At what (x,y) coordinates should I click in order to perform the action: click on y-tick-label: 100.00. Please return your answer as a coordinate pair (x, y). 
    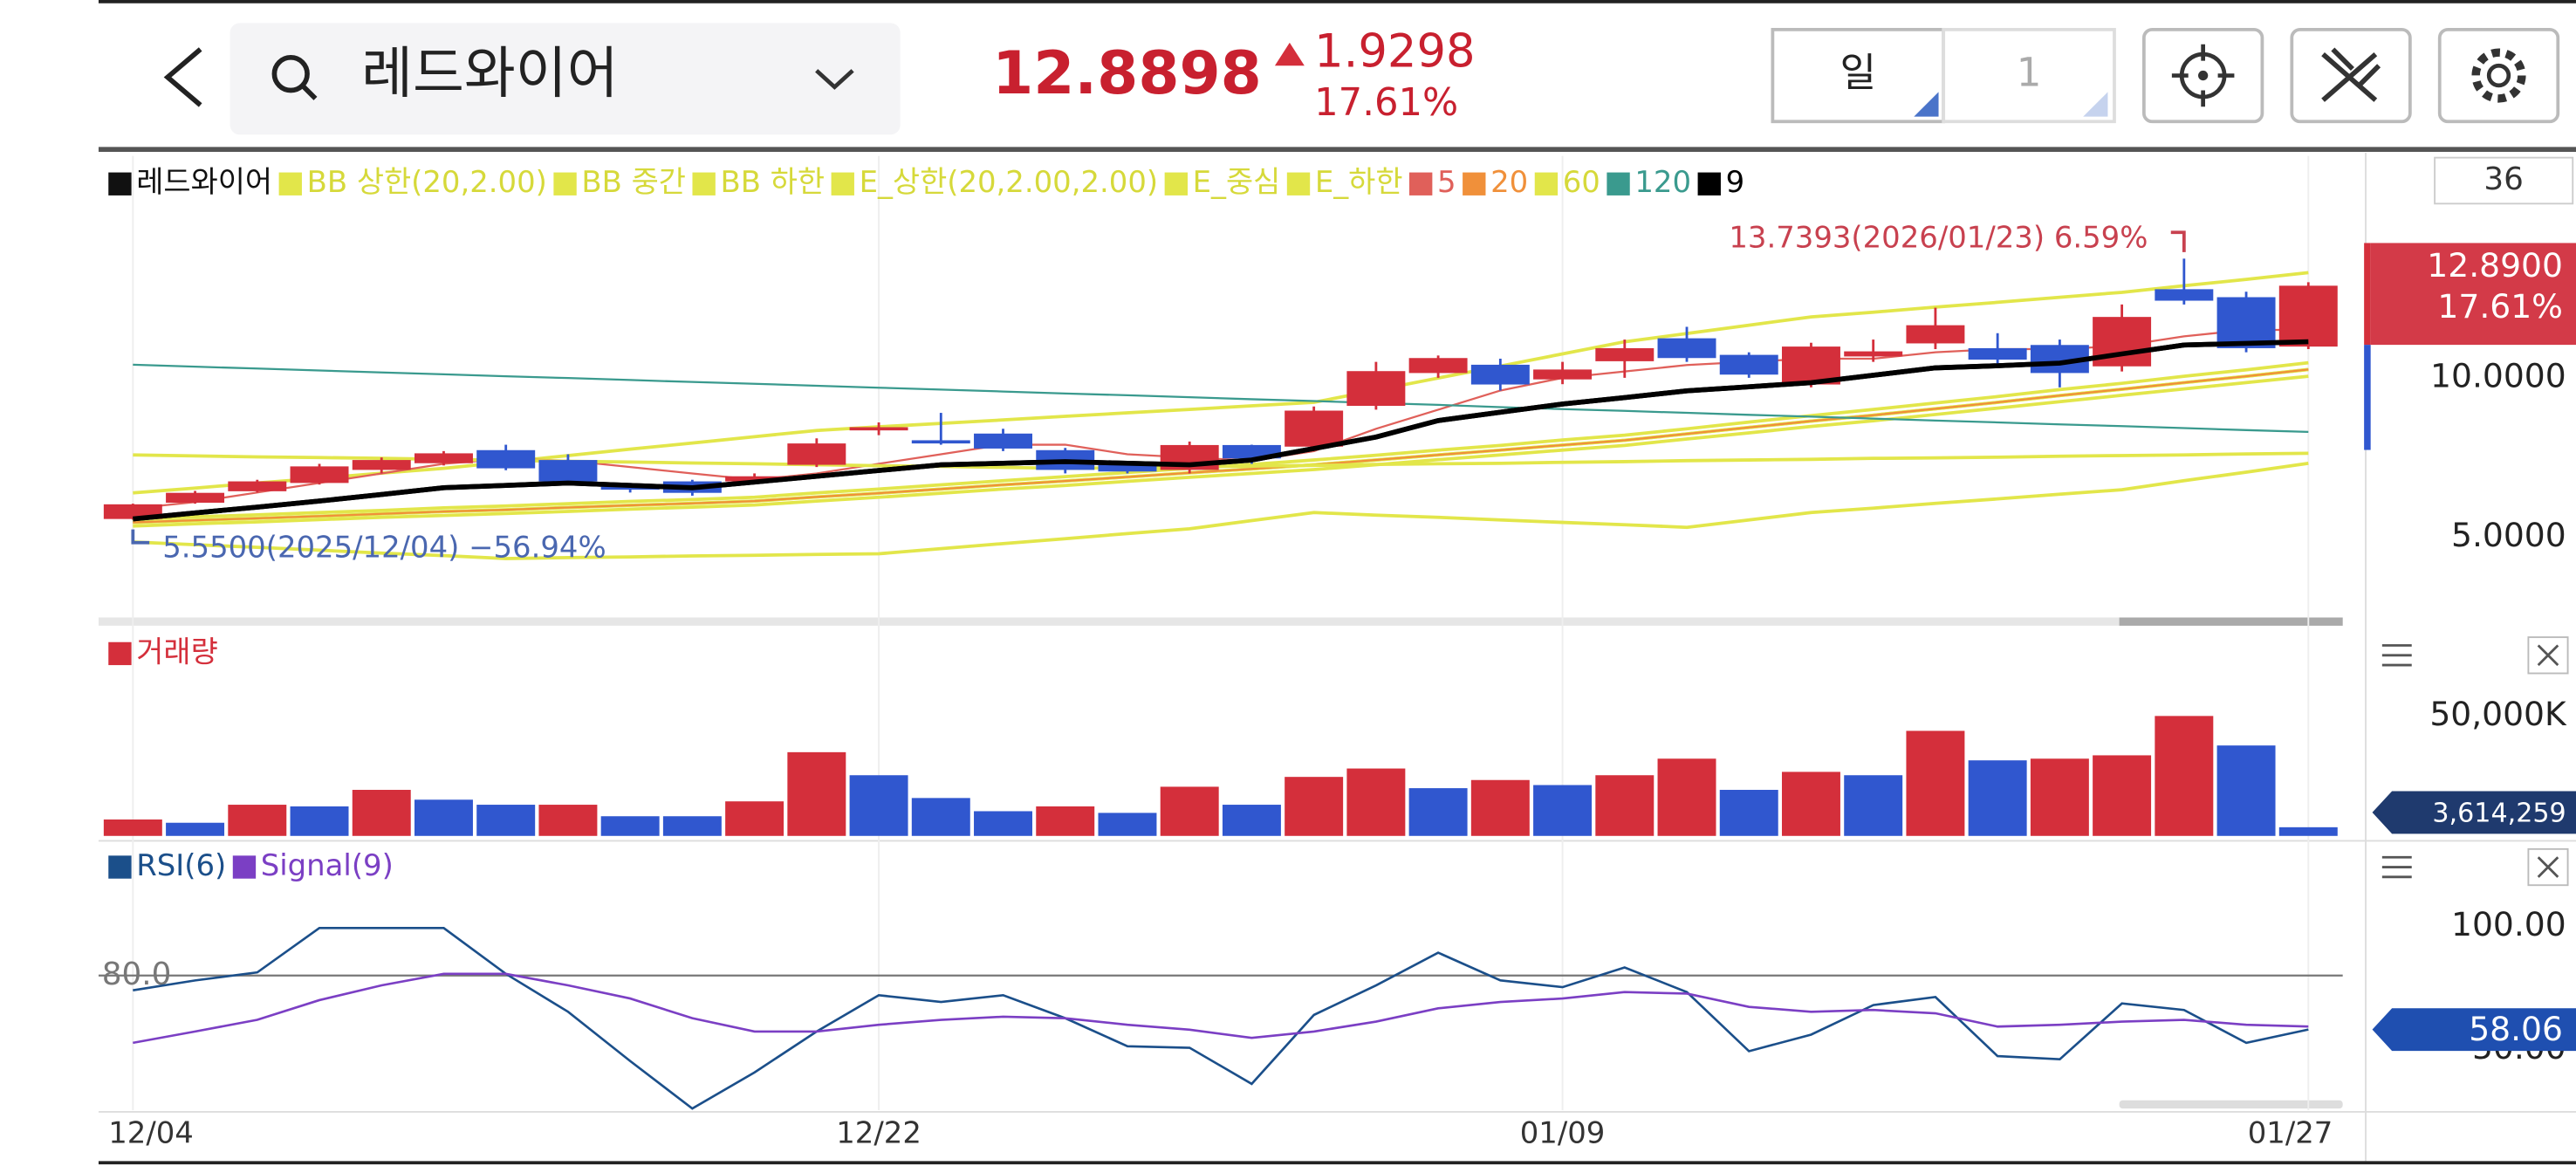
    Looking at the image, I should click on (2508, 924).